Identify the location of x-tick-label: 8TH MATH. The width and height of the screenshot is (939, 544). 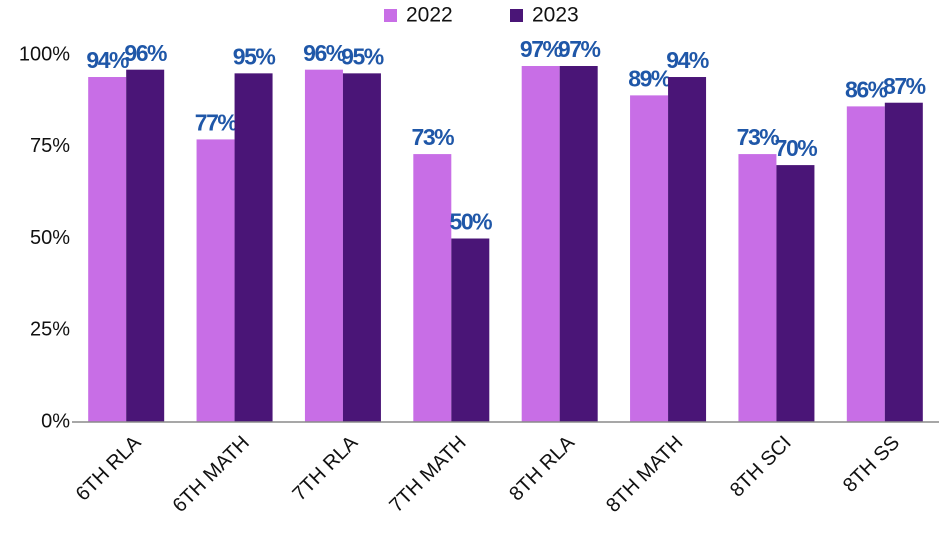
(644, 474).